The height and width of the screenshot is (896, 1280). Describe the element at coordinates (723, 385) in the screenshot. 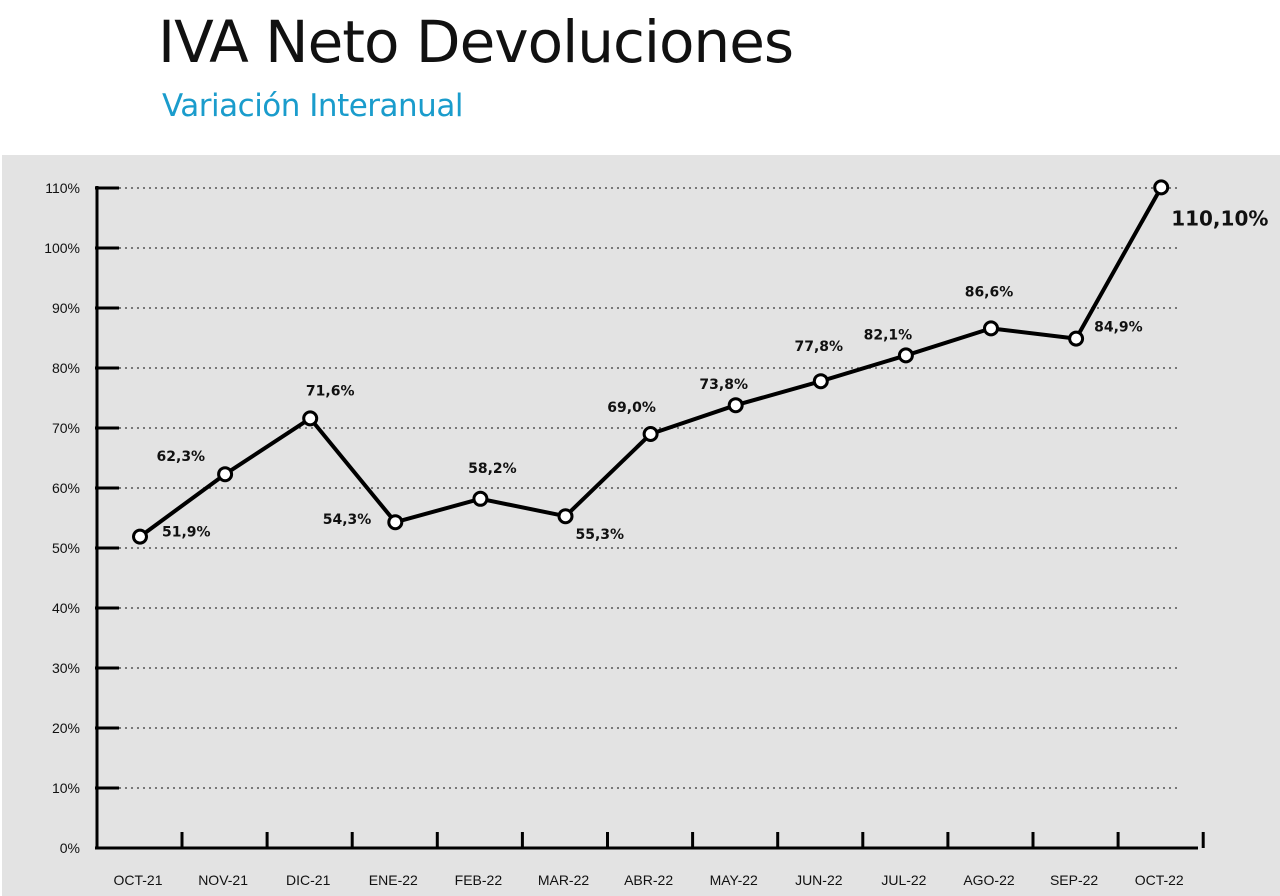

I see `data-label: 73,8%` at that location.